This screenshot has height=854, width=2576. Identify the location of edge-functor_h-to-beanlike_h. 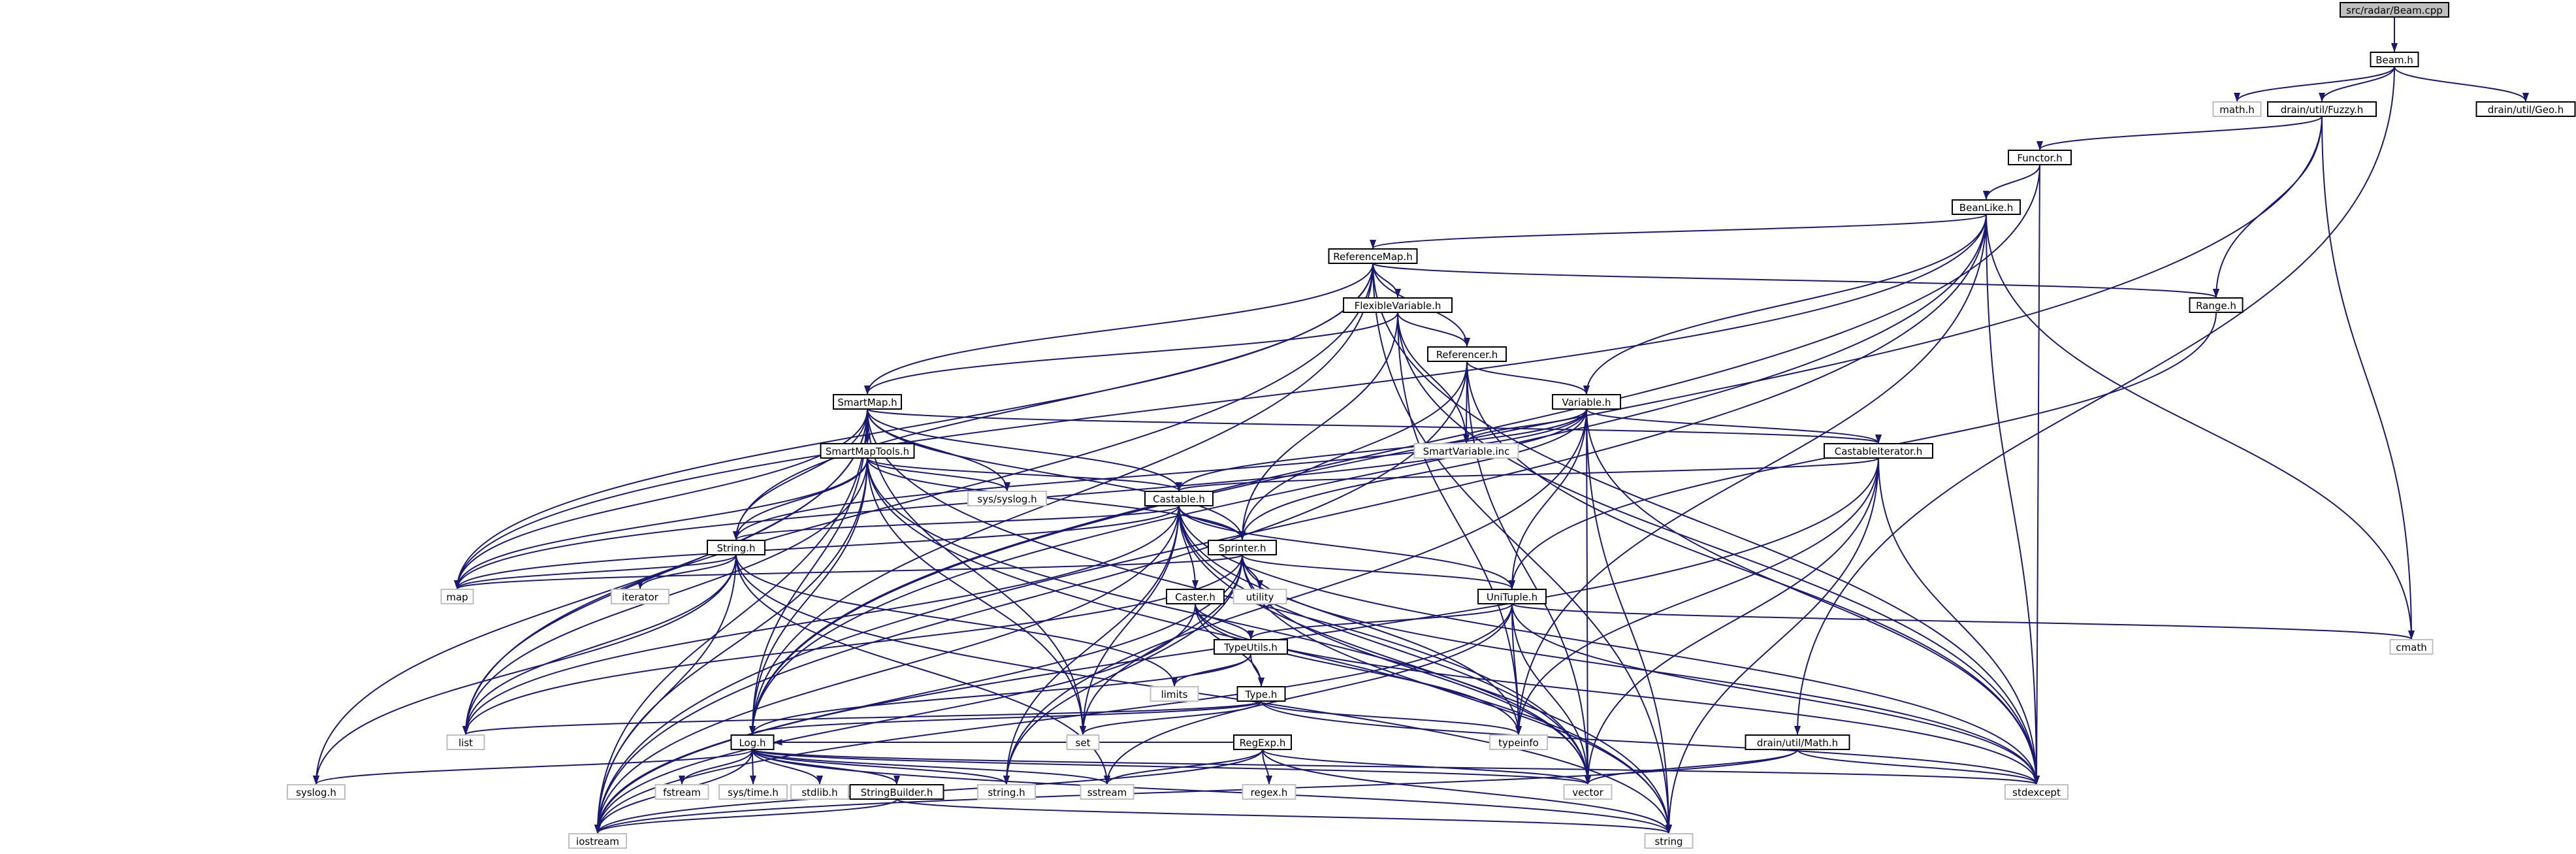
(2011, 182).